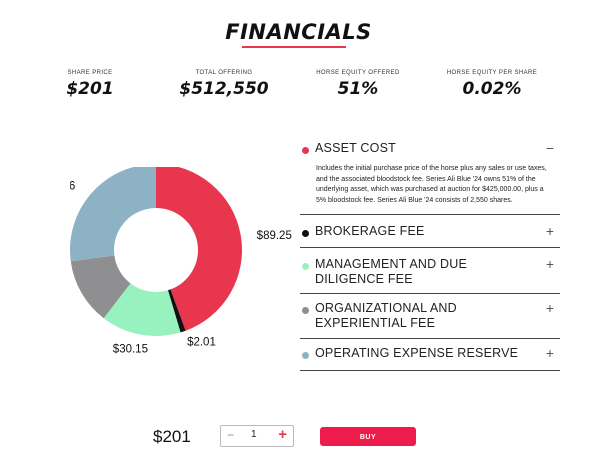  I want to click on donut-slice-management-and-due-diligence-fee, so click(142, 309).